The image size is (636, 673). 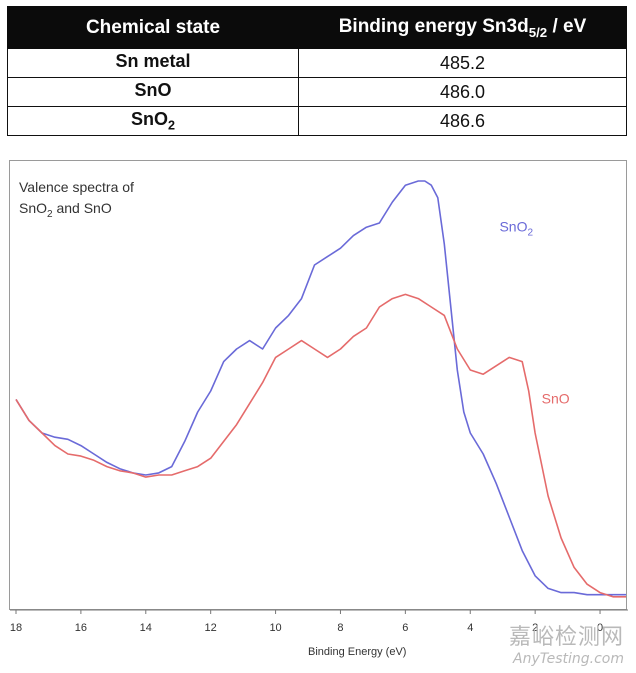 I want to click on chart-title-line2: SnO2 and SnO, so click(x=65, y=210).